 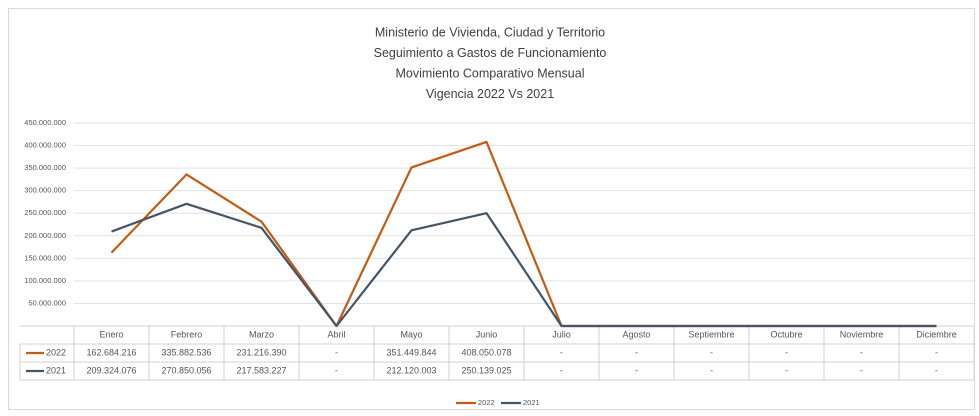 I want to click on y-tick-label: 100.000.000, so click(x=45, y=280).